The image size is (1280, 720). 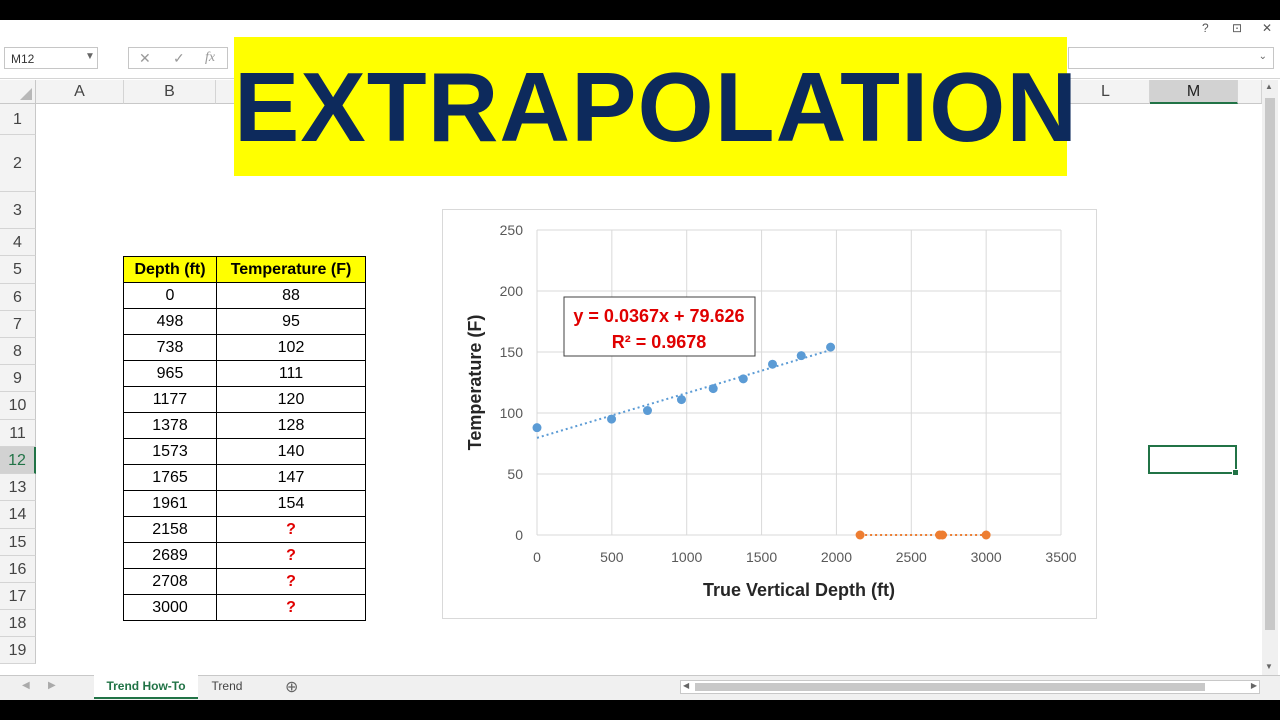 What do you see at coordinates (291, 347) in the screenshot?
I see `temperature-cell: 102` at bounding box center [291, 347].